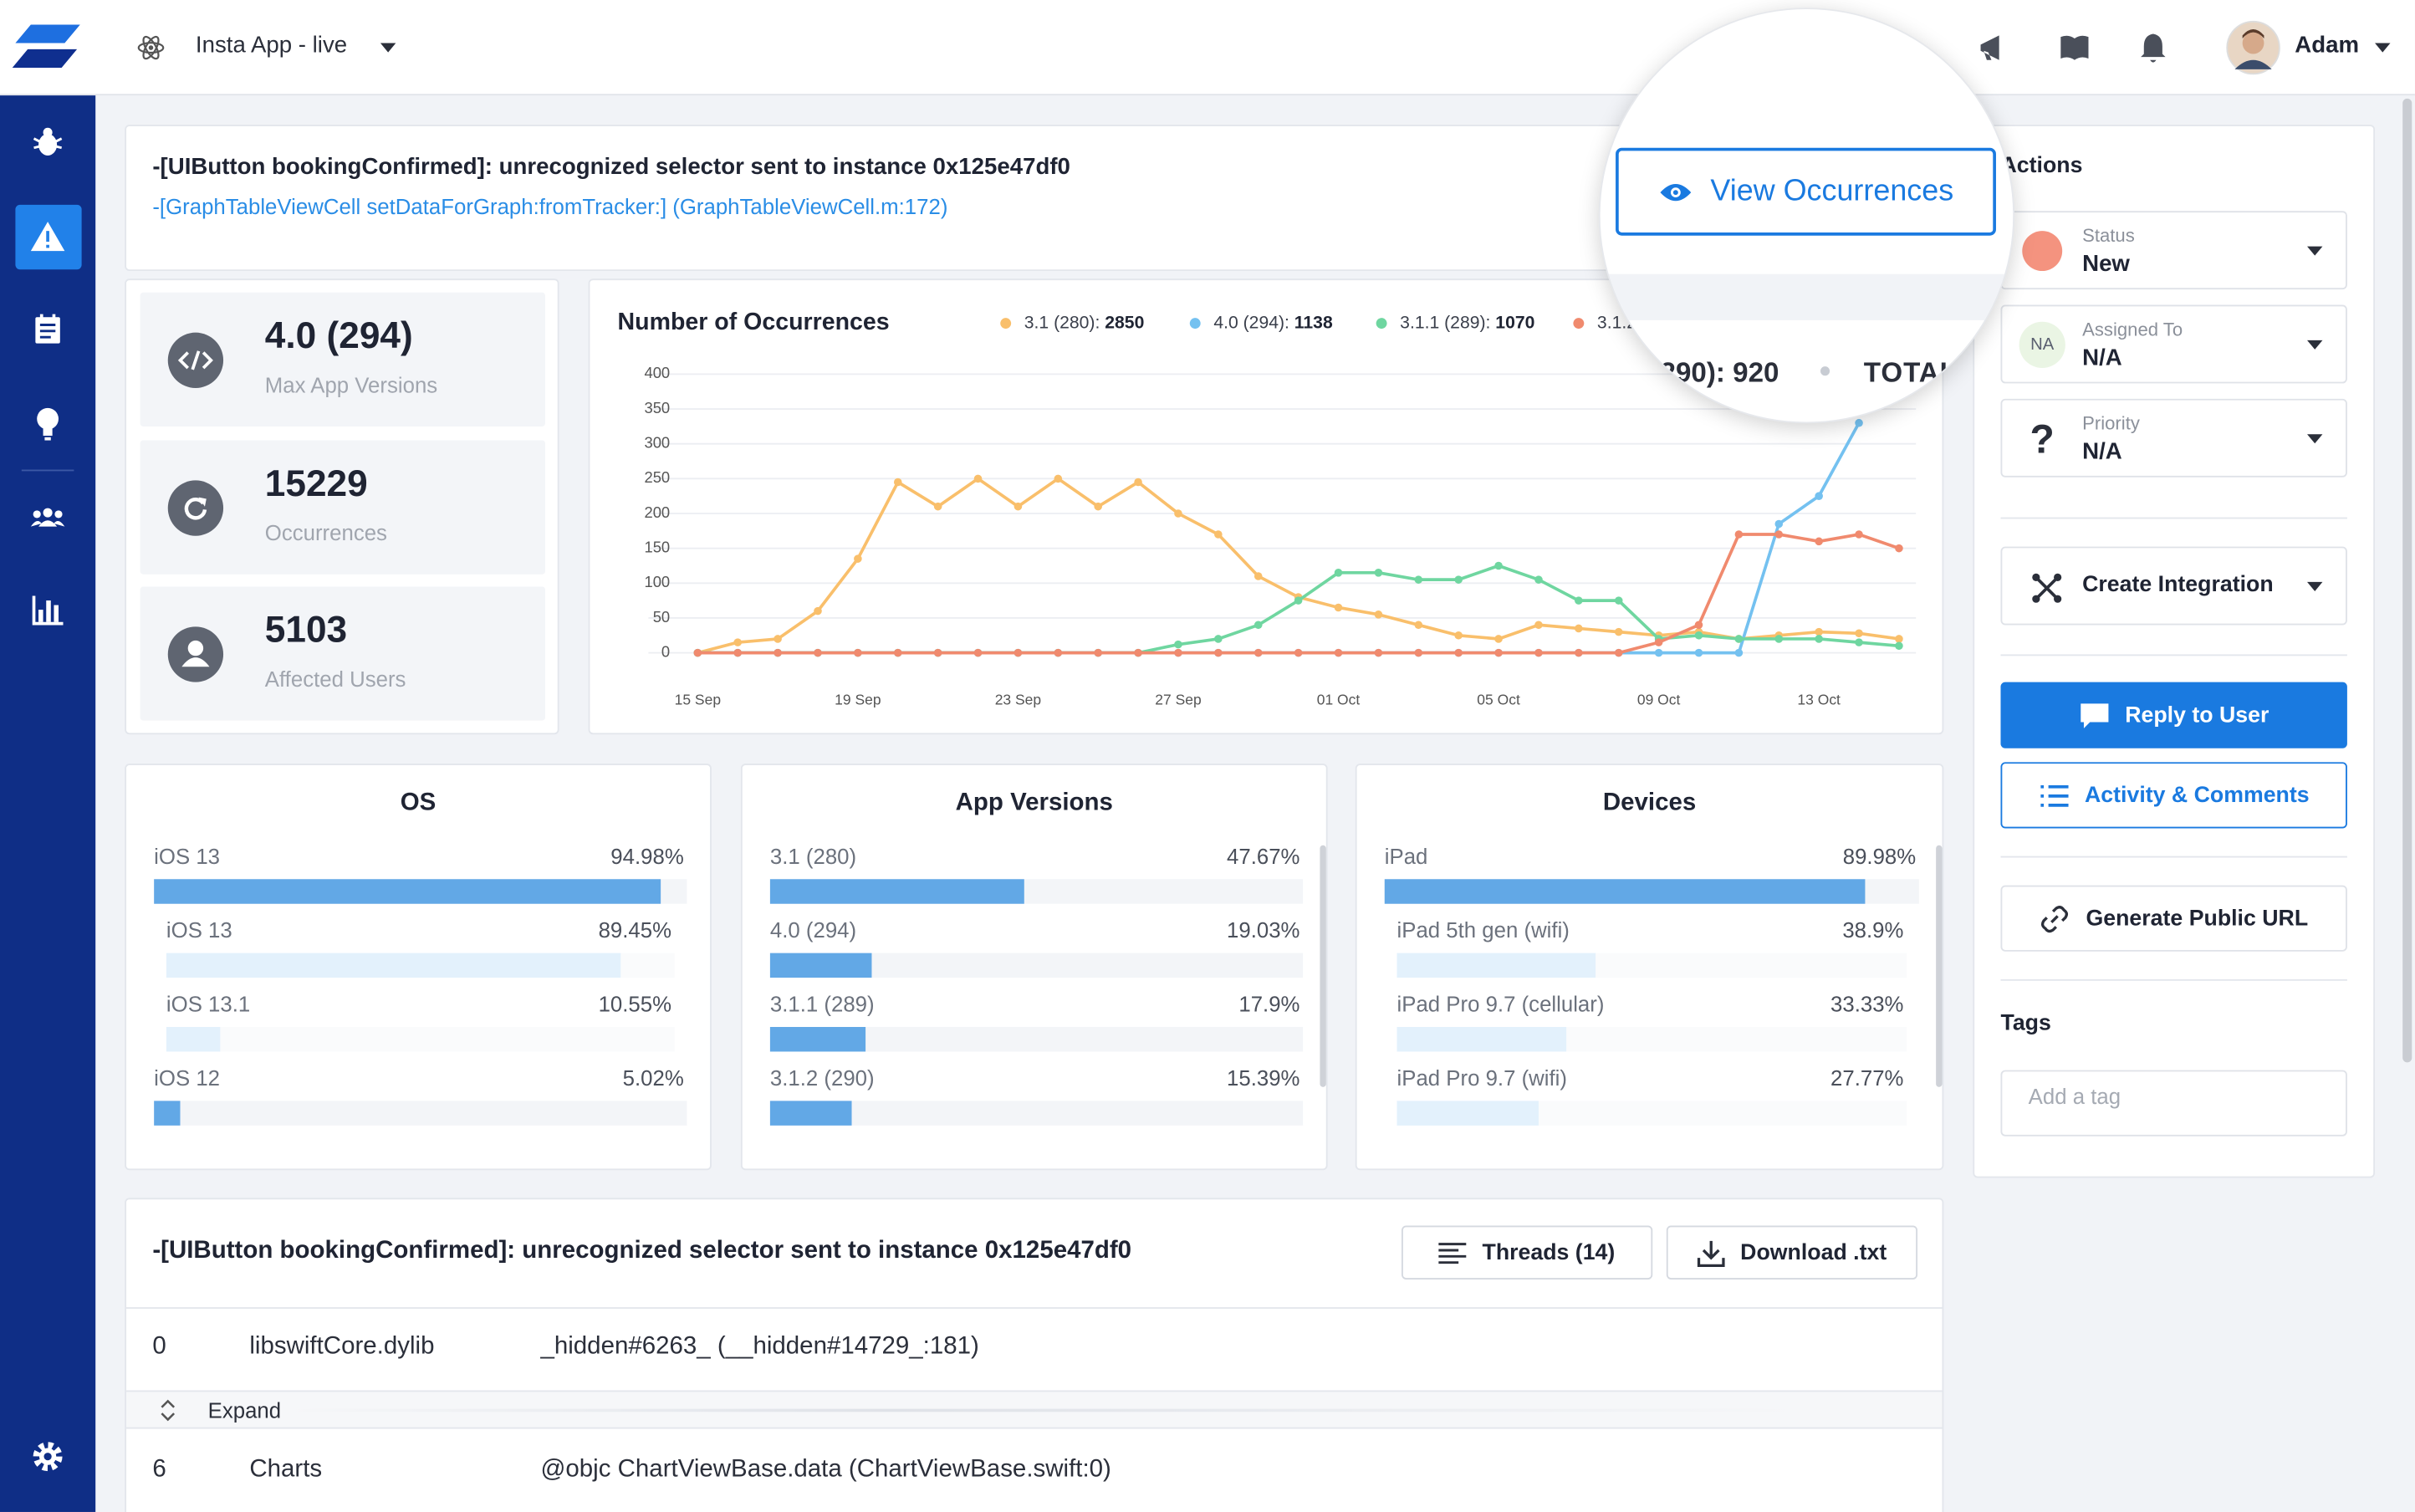 Image resolution: width=2415 pixels, height=1512 pixels. I want to click on nav-settings, so click(48, 1456).